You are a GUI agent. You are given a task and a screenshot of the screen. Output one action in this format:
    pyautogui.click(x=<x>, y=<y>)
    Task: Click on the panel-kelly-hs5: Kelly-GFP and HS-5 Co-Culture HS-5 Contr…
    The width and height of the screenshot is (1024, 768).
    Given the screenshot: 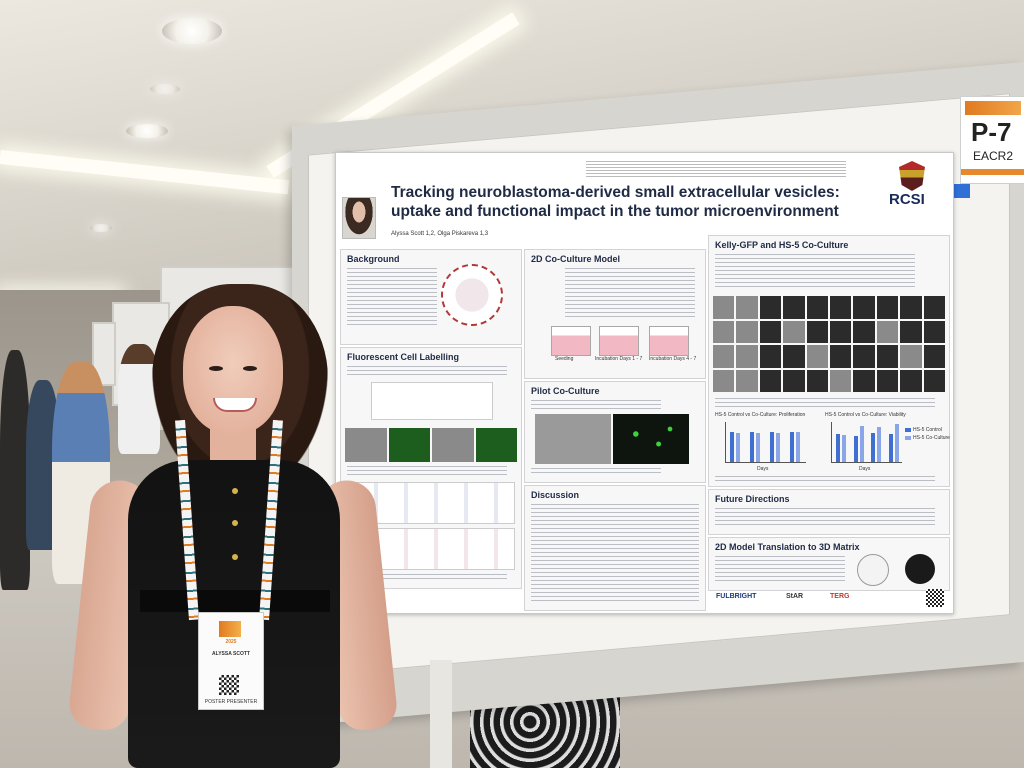 What is the action you would take?
    pyautogui.click(x=829, y=361)
    